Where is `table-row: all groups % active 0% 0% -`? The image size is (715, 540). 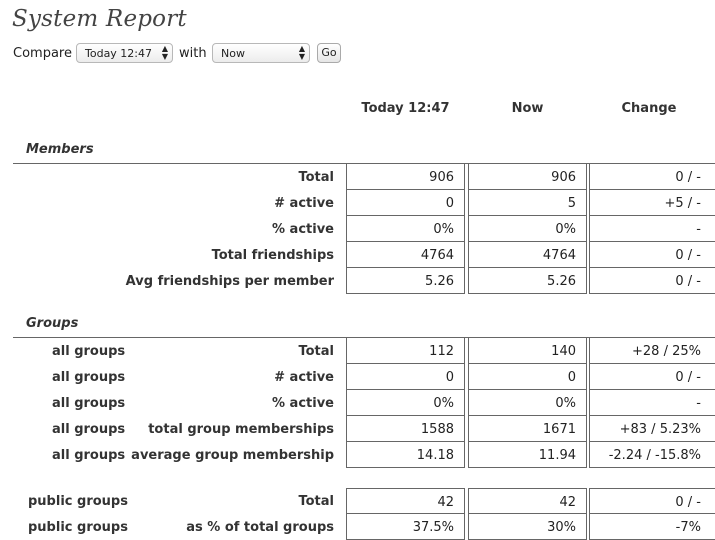 table-row: all groups % active 0% 0% - is located at coordinates (357, 403).